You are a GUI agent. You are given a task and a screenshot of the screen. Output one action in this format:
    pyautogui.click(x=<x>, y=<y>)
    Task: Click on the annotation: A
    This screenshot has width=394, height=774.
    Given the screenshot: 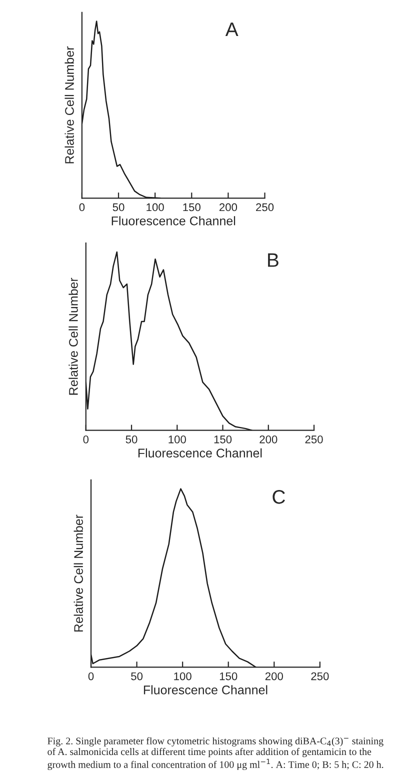 What is the action you would take?
    pyautogui.click(x=231, y=29)
    